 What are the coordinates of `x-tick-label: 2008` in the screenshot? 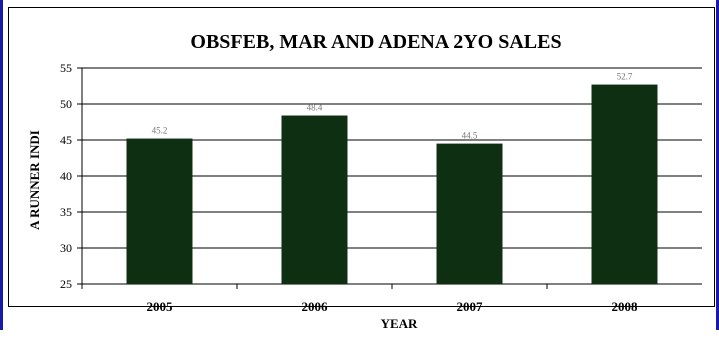 It's located at (625, 306).